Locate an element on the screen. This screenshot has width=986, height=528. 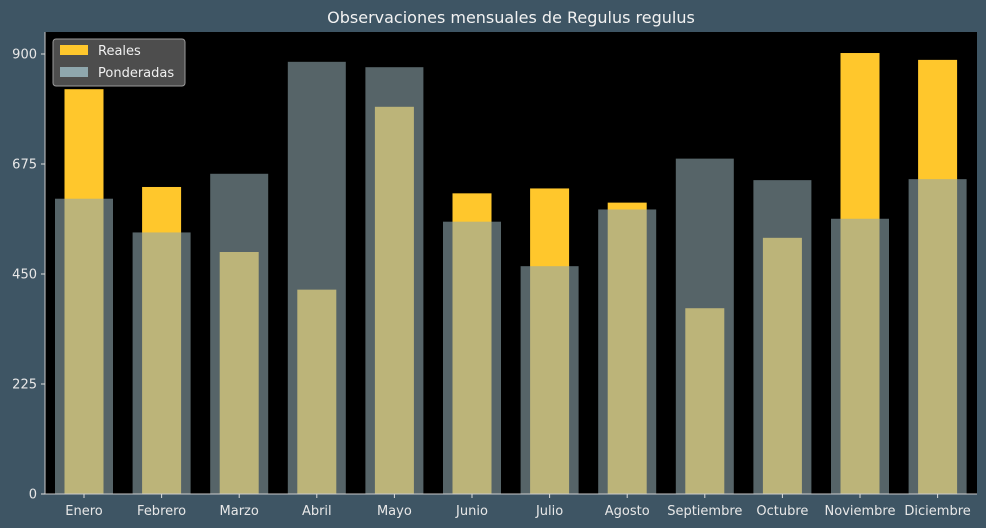
x-tick-label: Julio is located at coordinates (549, 511).